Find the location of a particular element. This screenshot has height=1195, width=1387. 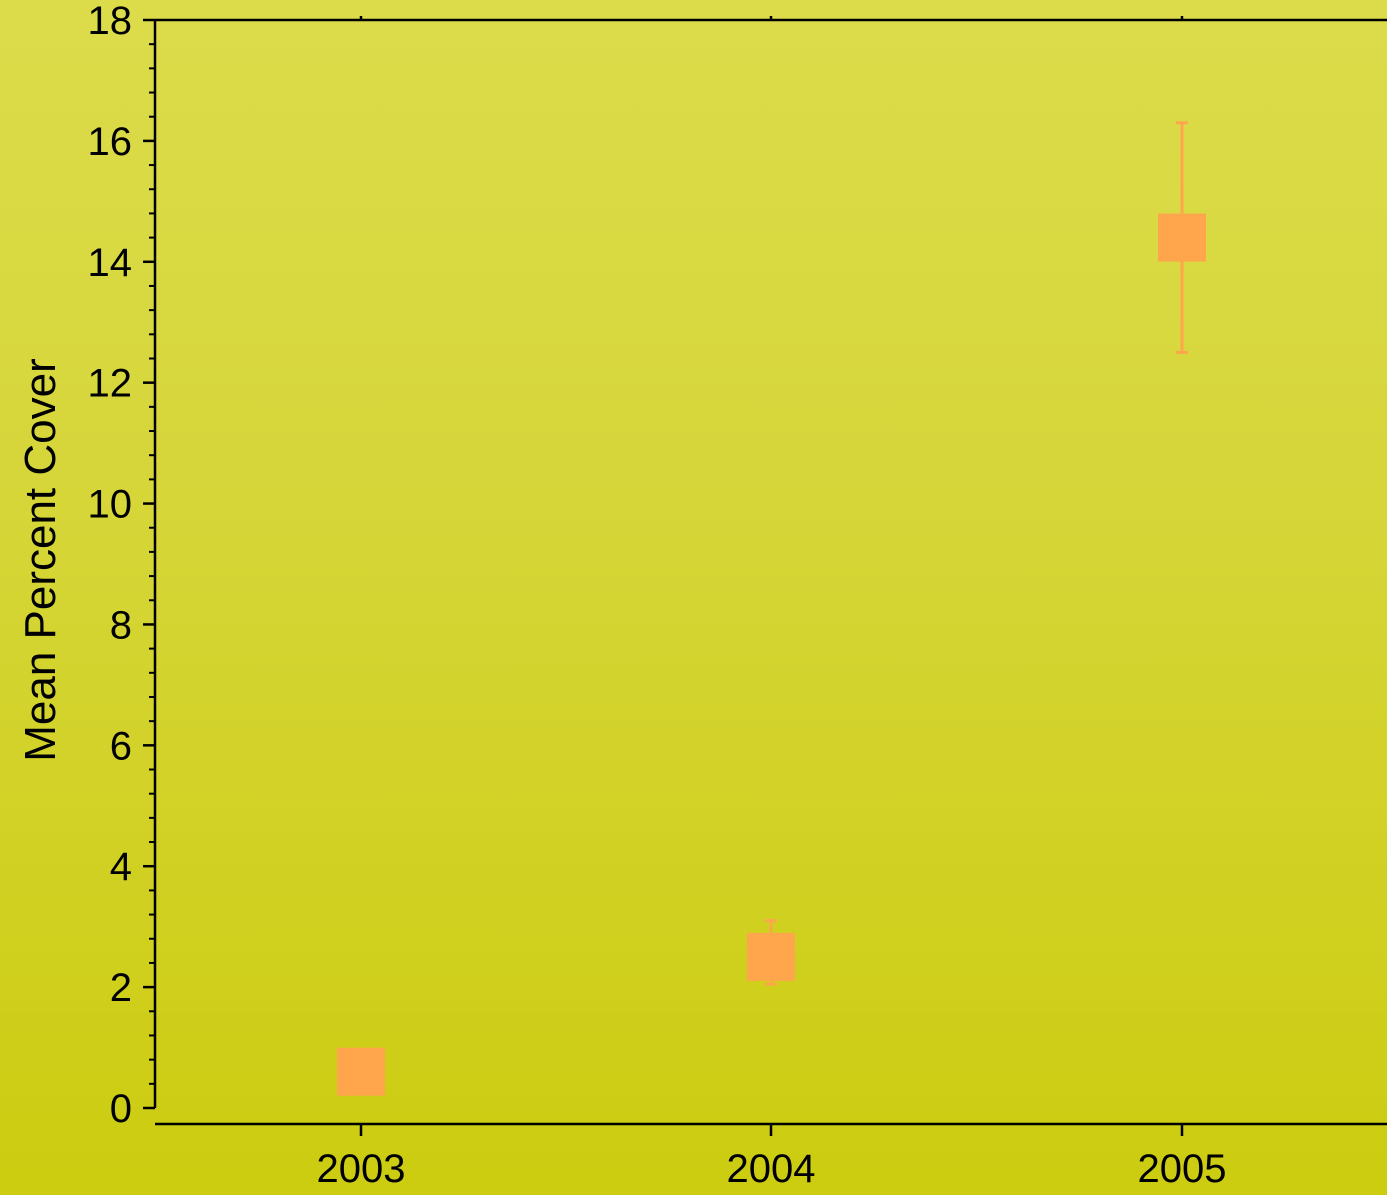

y-tick-label: 16 is located at coordinates (110, 142).